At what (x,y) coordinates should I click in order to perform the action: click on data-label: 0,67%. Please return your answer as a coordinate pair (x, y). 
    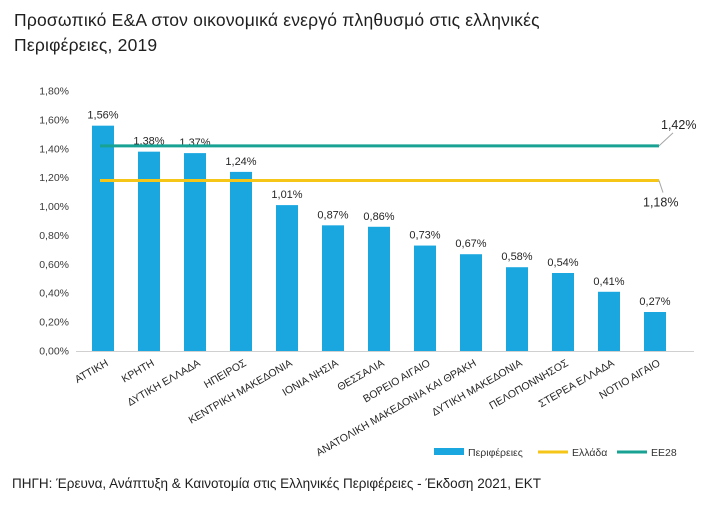
    Looking at the image, I should click on (470, 244).